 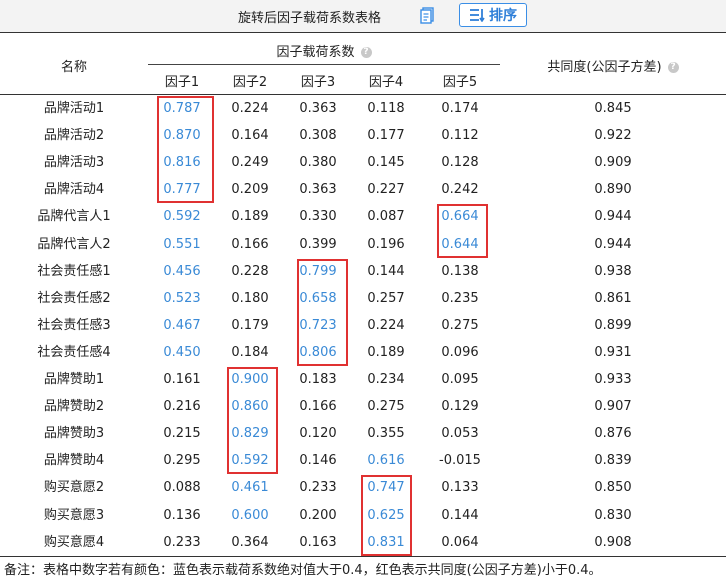 What do you see at coordinates (74, 515) in the screenshot?
I see `row-name: 购买意愿3` at bounding box center [74, 515].